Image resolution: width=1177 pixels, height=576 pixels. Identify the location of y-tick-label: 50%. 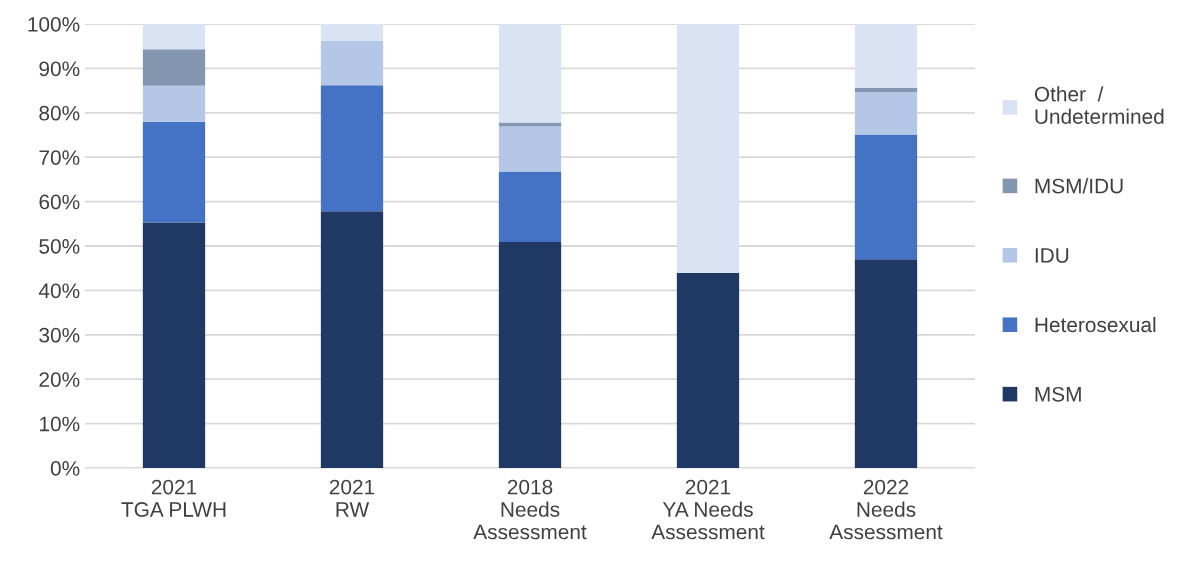
(59, 246).